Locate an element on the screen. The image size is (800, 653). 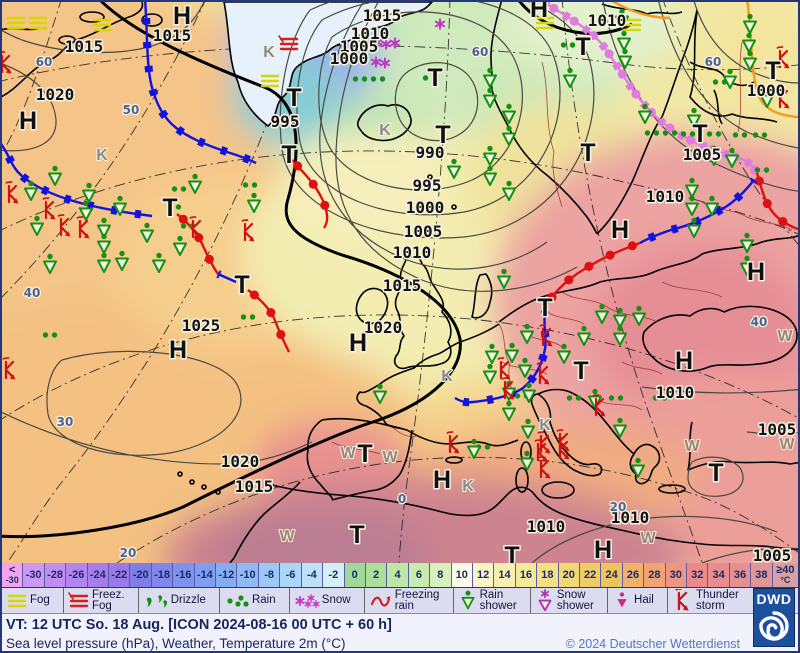
scale-cell: 4 is located at coordinates (398, 575).